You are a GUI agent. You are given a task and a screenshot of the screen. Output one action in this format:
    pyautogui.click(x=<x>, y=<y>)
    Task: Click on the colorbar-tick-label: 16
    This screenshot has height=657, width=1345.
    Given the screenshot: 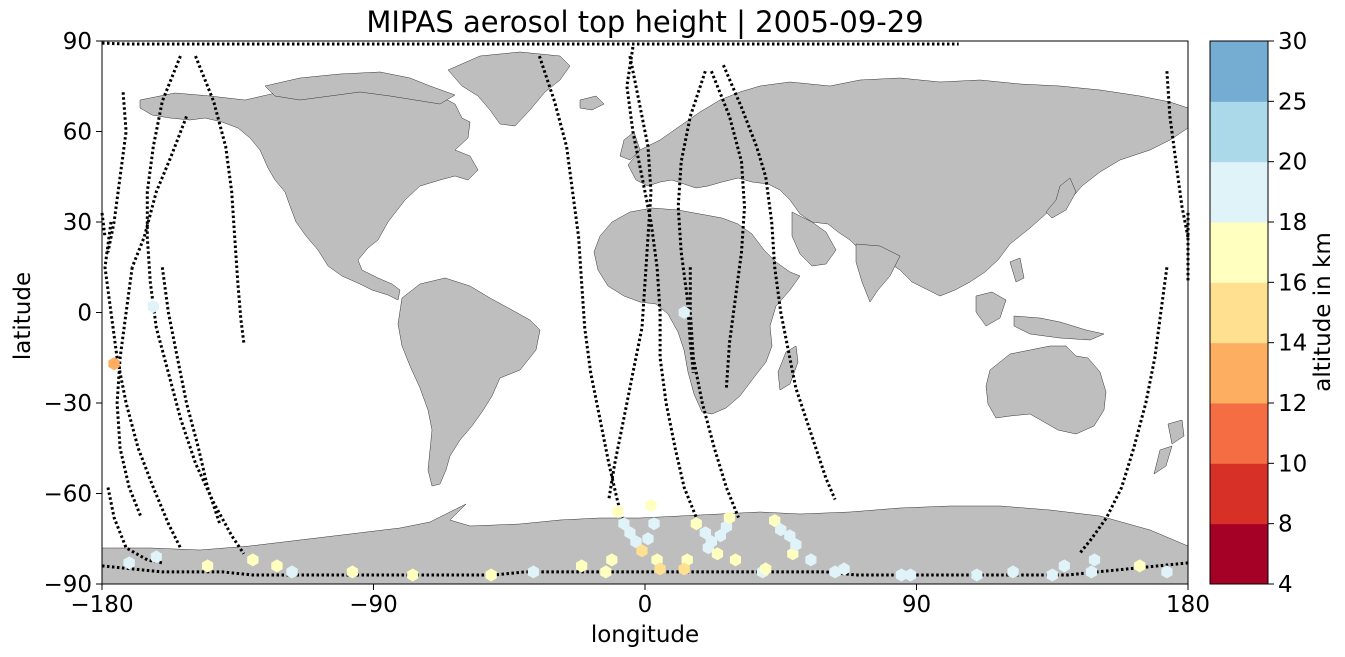 What is the action you would take?
    pyautogui.click(x=1292, y=283)
    